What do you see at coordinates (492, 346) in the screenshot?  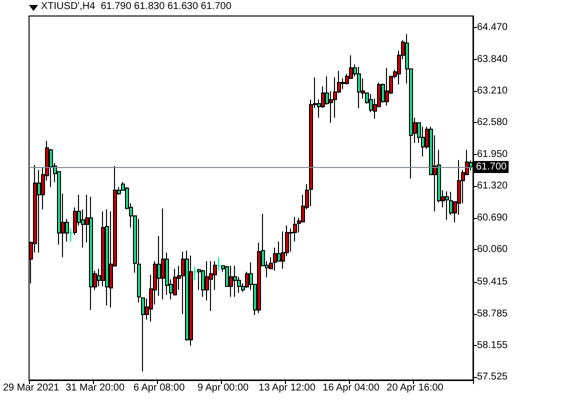 I see `y-tick-label: 58.155` at bounding box center [492, 346].